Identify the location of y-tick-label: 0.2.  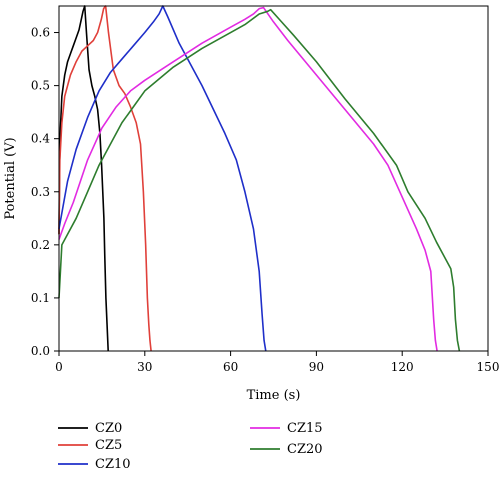
(40, 245).